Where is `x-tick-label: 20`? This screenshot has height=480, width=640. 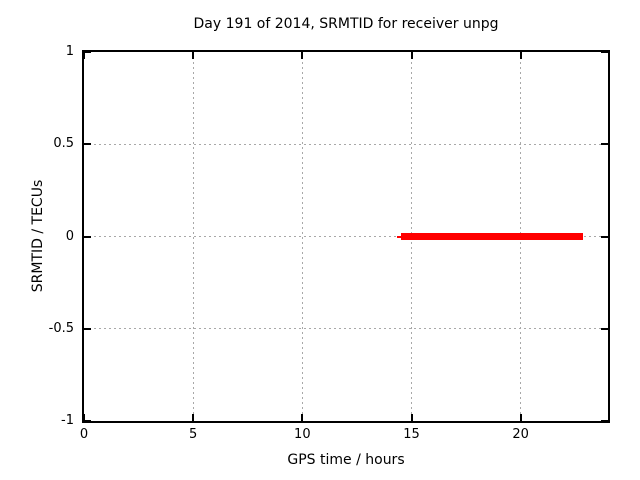 x-tick-label: 20 is located at coordinates (520, 434).